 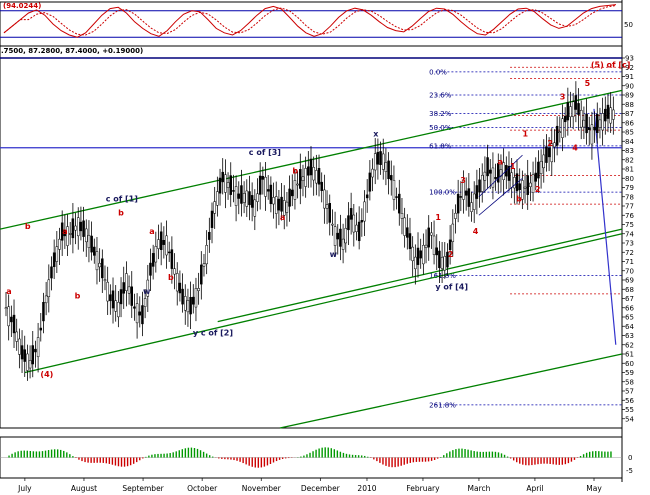 I want to click on price-tick-67: 67, so click(x=629, y=299).